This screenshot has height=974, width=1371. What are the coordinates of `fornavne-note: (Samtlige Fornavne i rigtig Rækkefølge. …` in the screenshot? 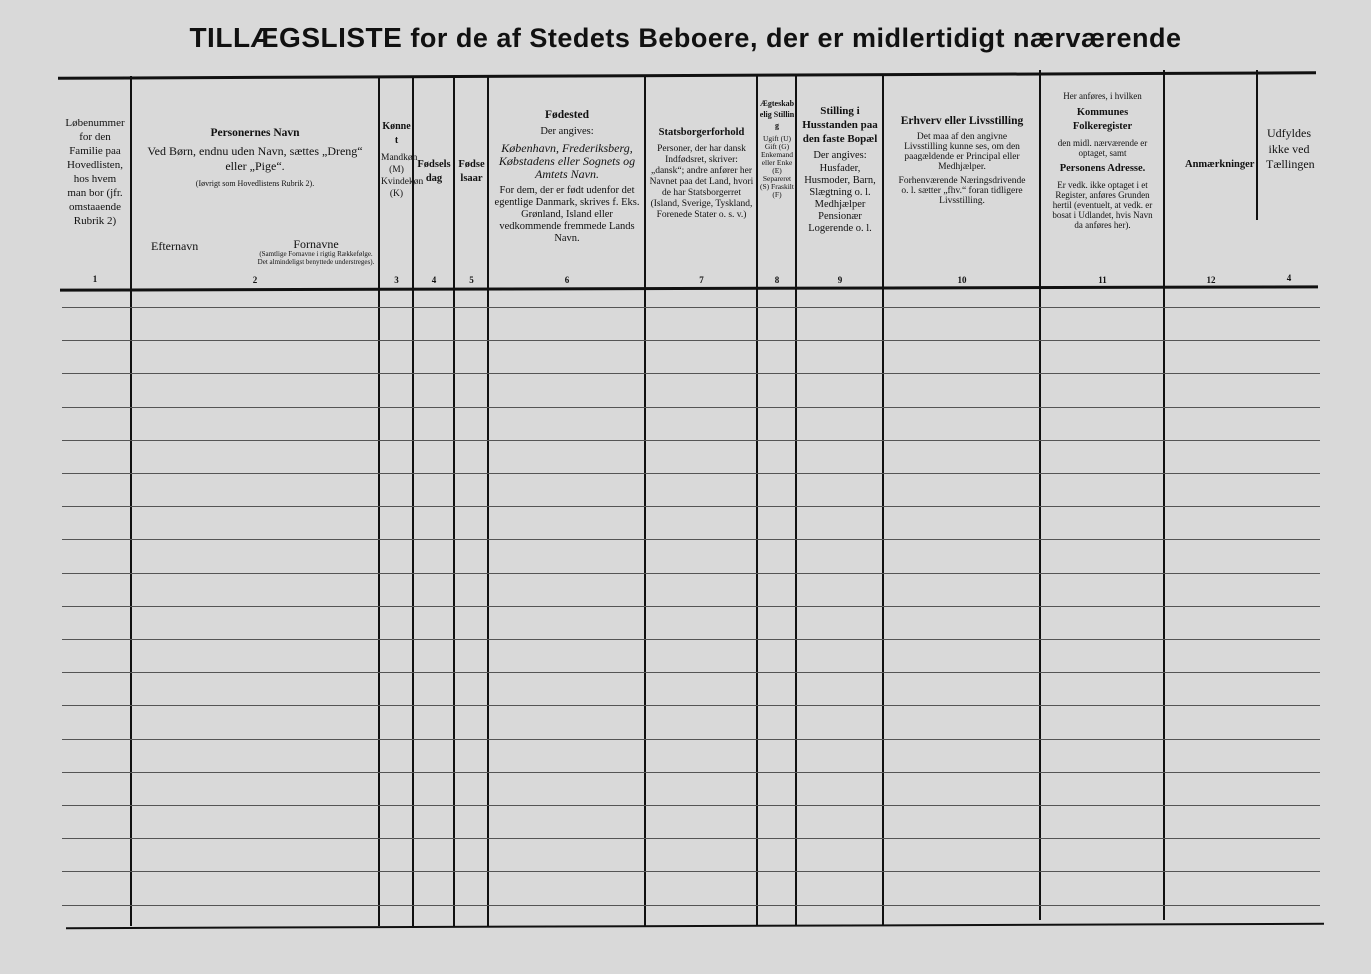 It's located at (316, 258).